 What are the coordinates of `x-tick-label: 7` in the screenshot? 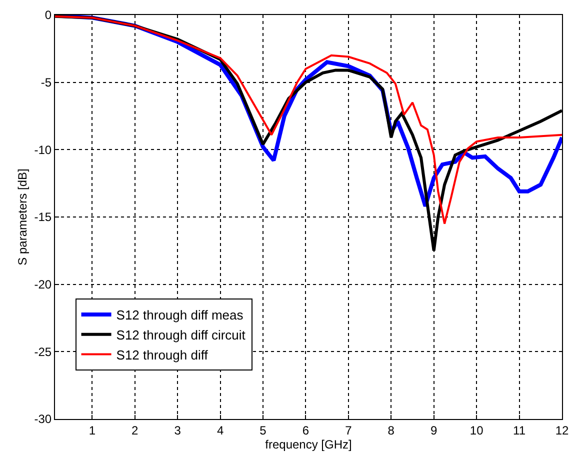 It's located at (348, 430).